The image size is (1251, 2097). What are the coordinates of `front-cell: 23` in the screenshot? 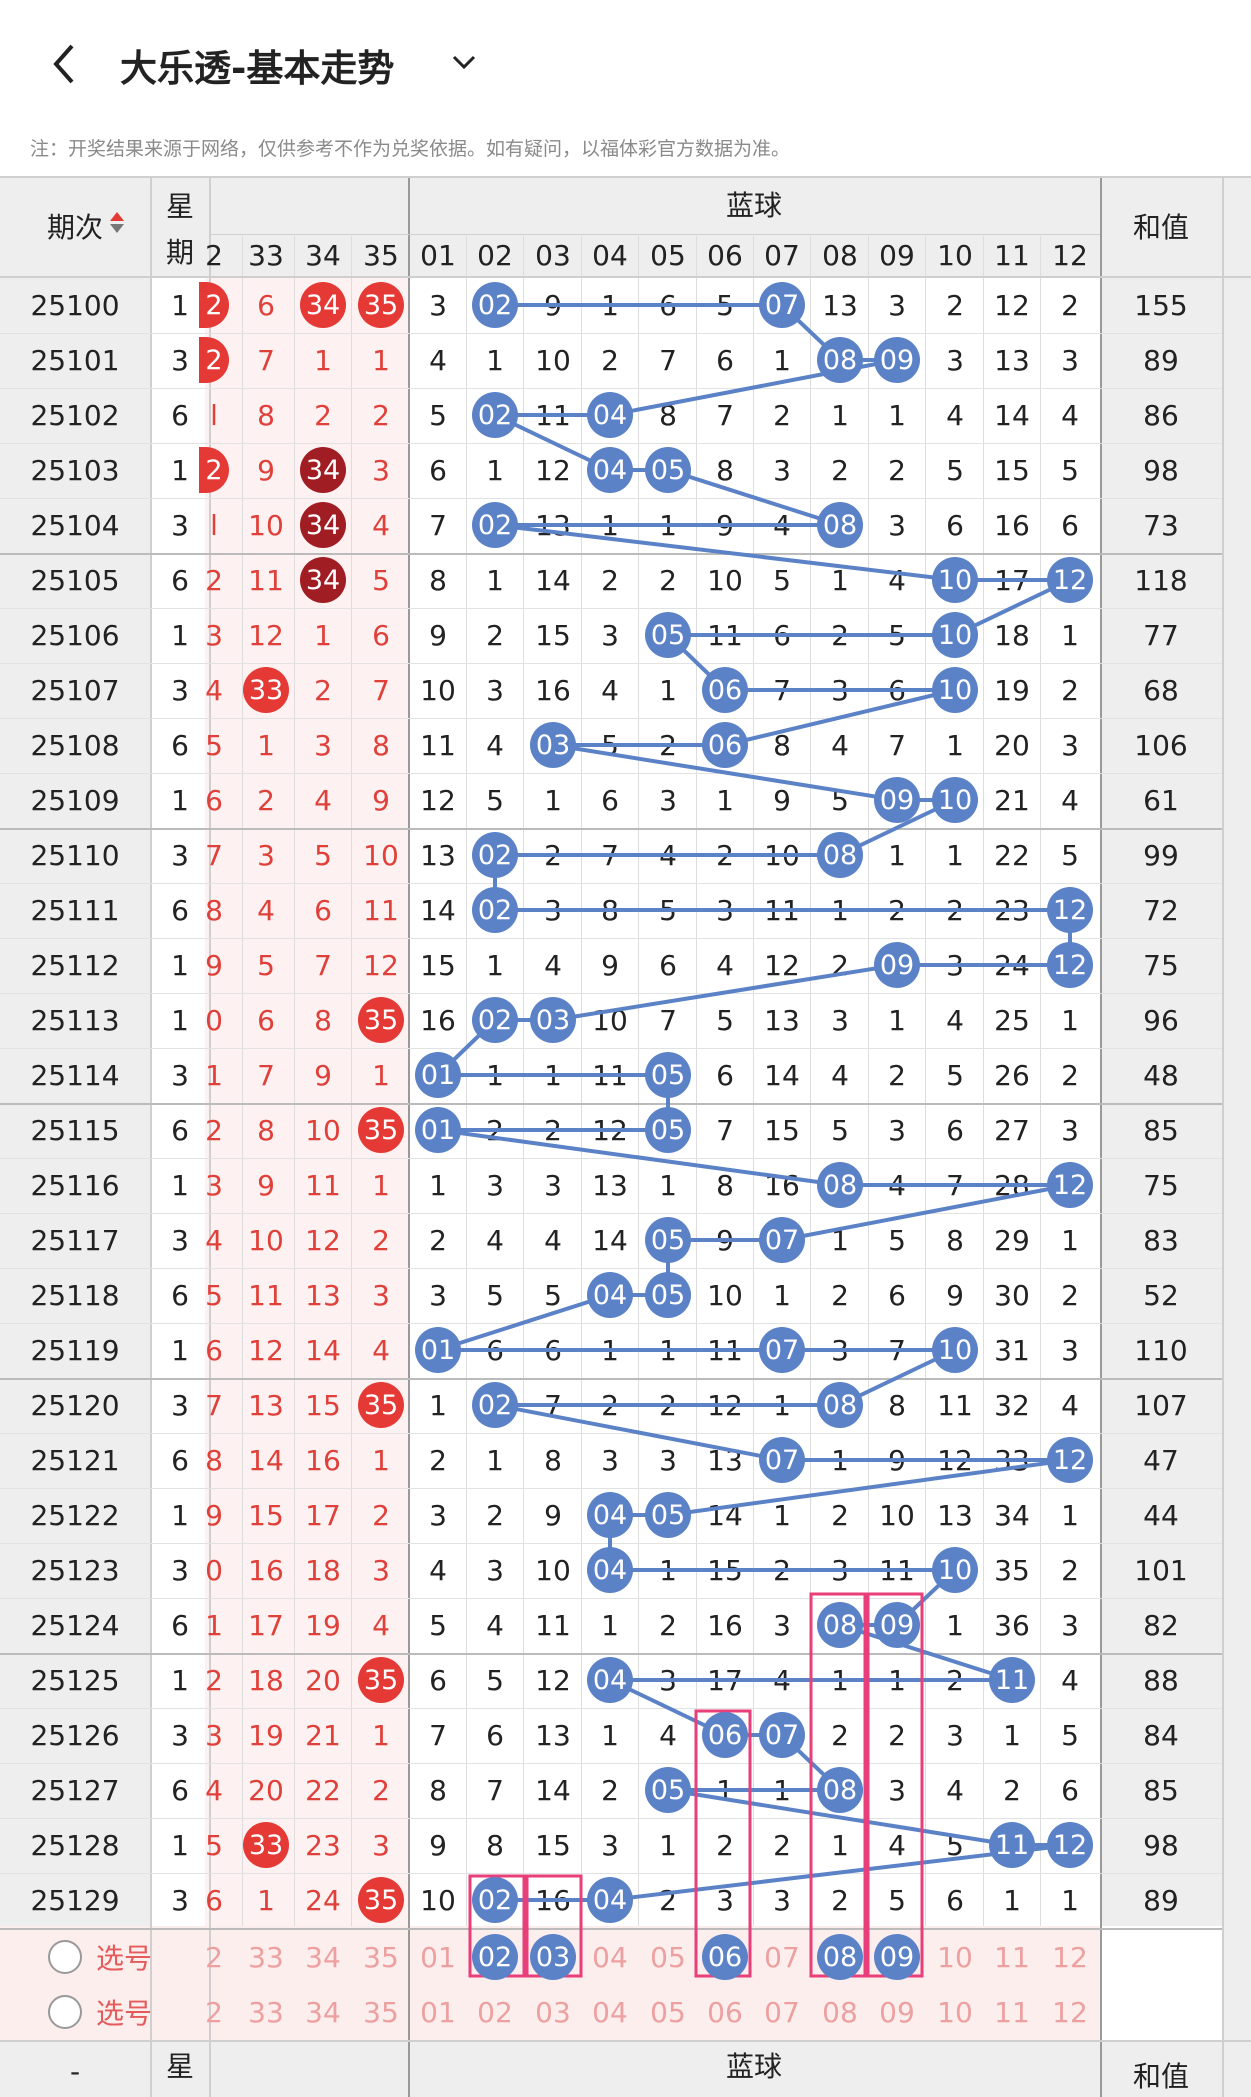 It's located at (323, 1845).